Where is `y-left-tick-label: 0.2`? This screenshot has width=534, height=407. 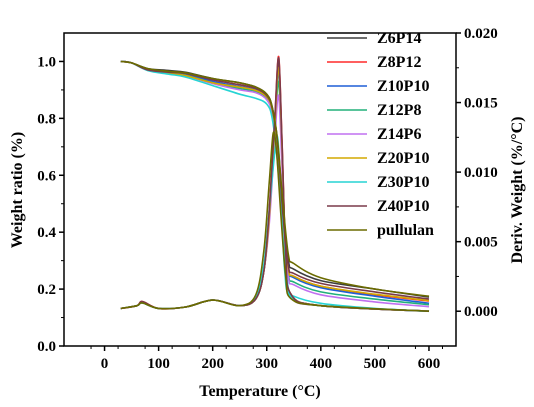
y-left-tick-label: 0.2 is located at coordinates (46, 290).